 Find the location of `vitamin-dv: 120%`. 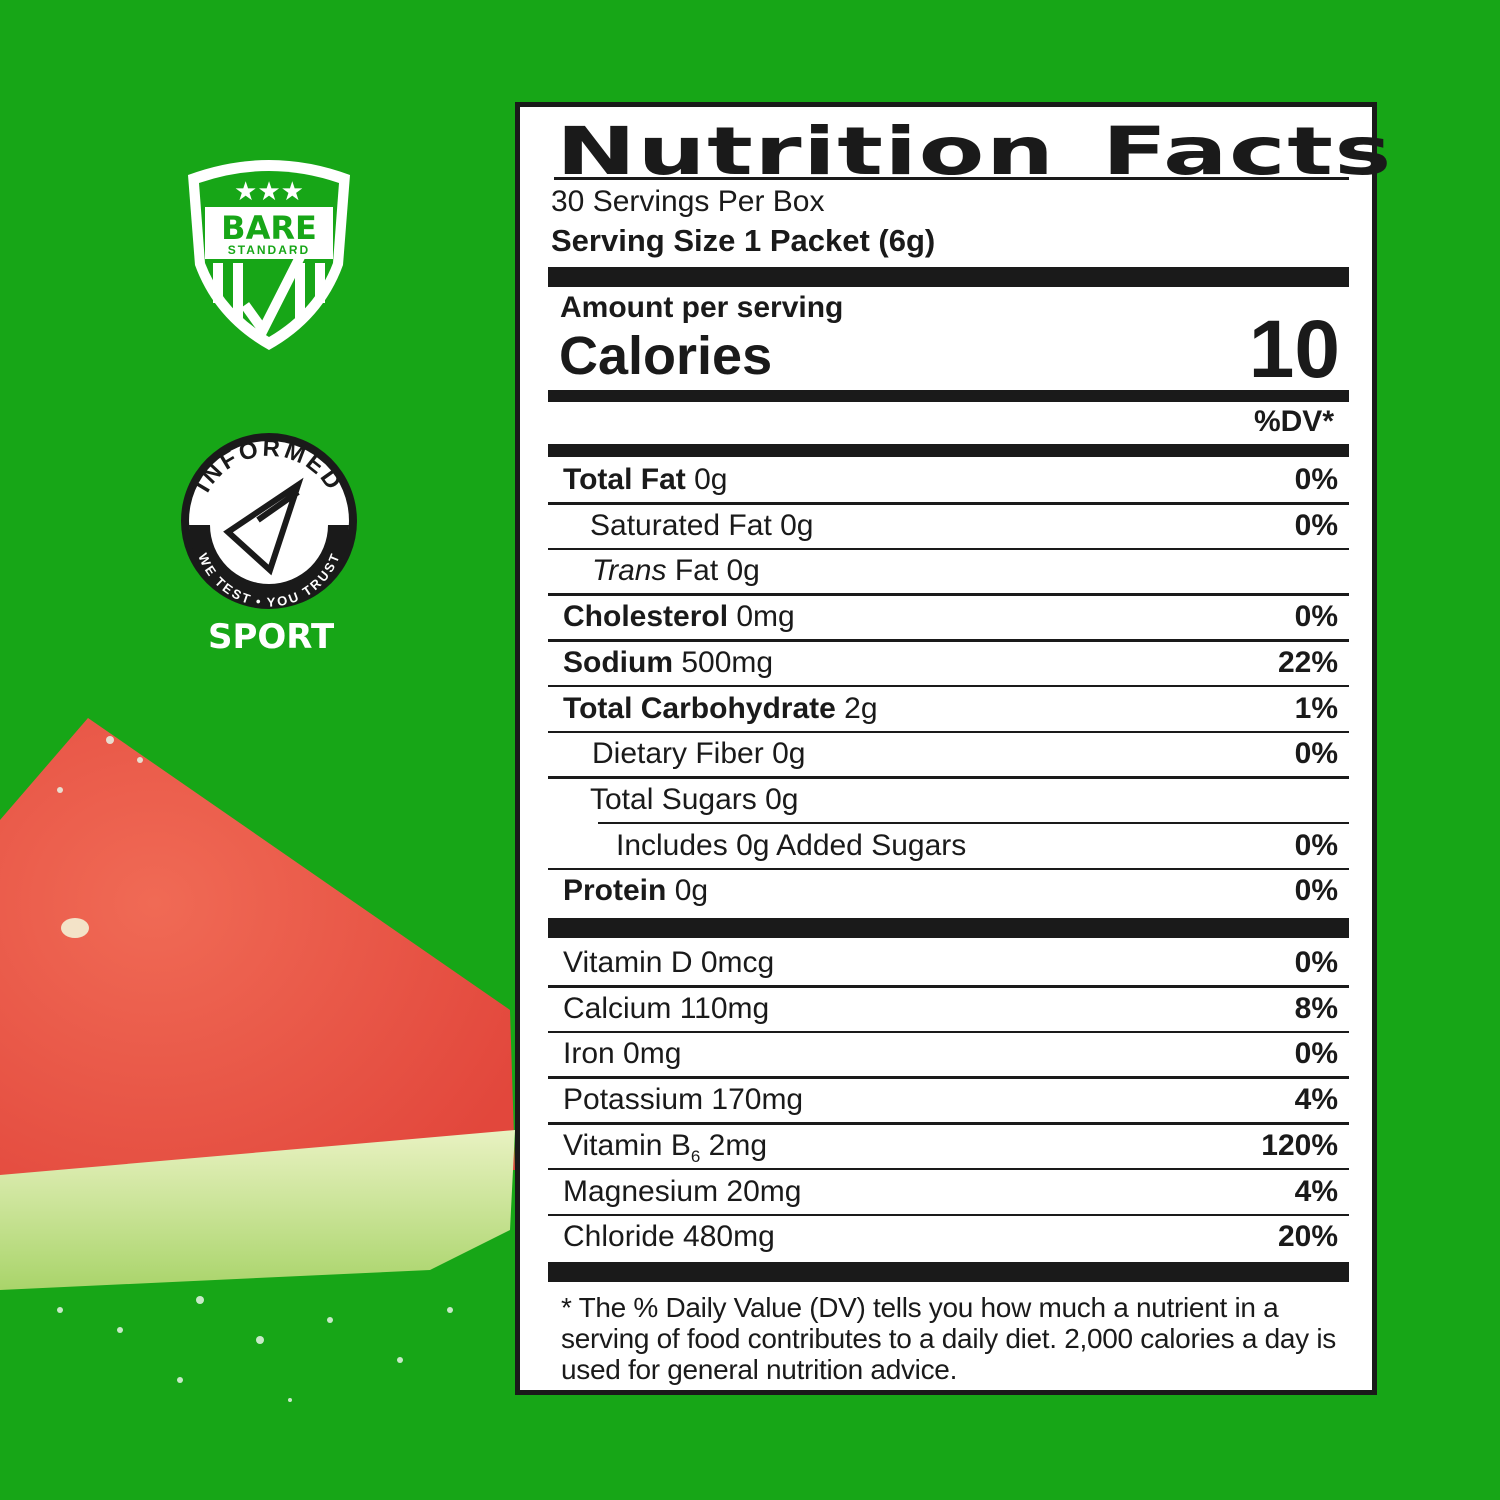

vitamin-dv: 120% is located at coordinates (1299, 1145).